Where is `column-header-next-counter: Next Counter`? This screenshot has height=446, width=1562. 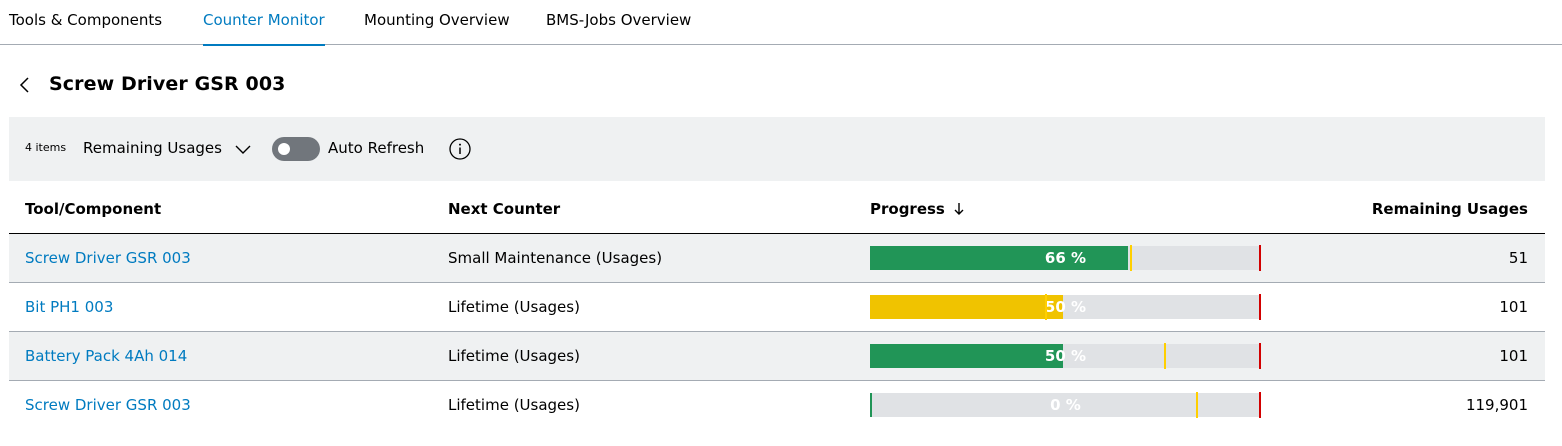 column-header-next-counter: Next Counter is located at coordinates (504, 209).